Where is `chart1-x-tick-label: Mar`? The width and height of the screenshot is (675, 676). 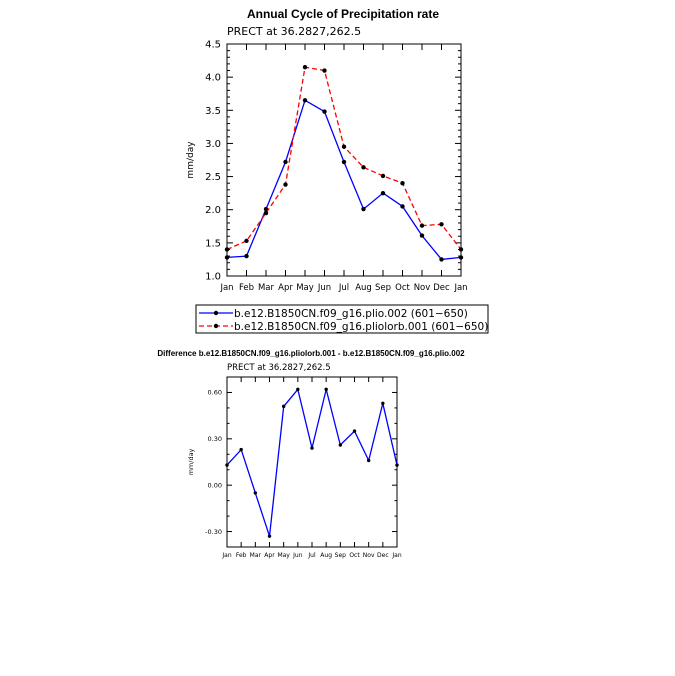 chart1-x-tick-label: Mar is located at coordinates (266, 288).